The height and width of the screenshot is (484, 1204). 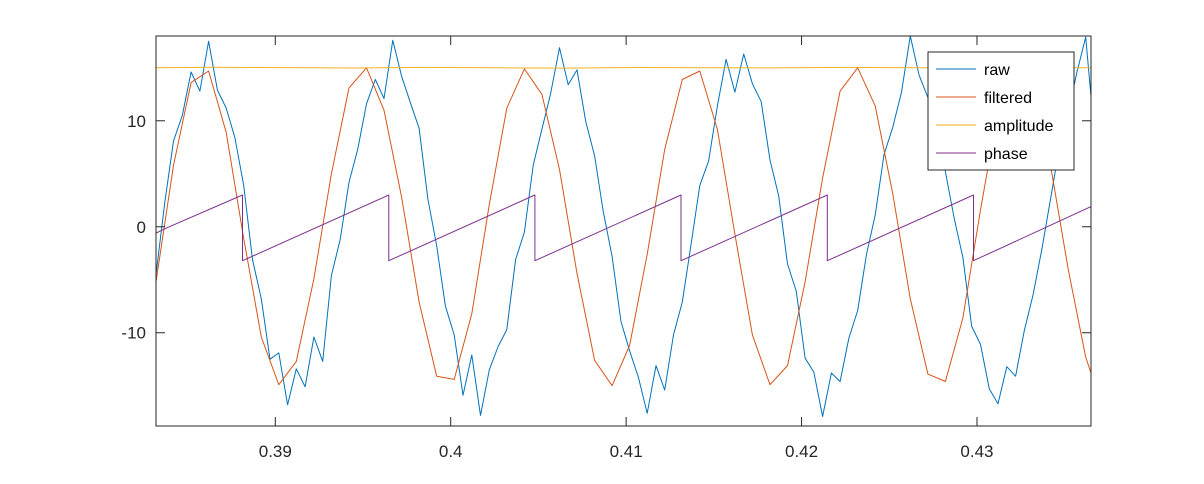 What do you see at coordinates (997, 70) in the screenshot?
I see `legend-label-raw: raw` at bounding box center [997, 70].